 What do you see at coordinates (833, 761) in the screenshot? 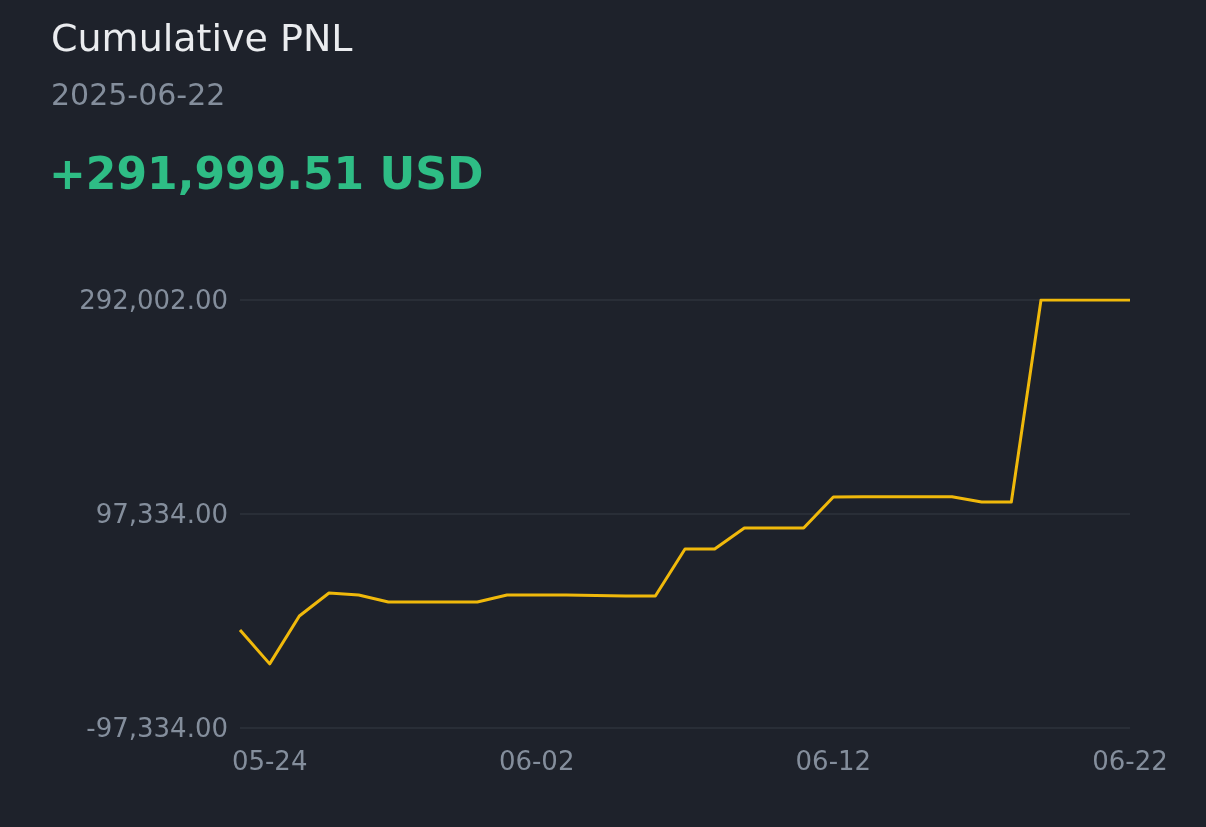
I see `x-tick-label: 06-12` at bounding box center [833, 761].